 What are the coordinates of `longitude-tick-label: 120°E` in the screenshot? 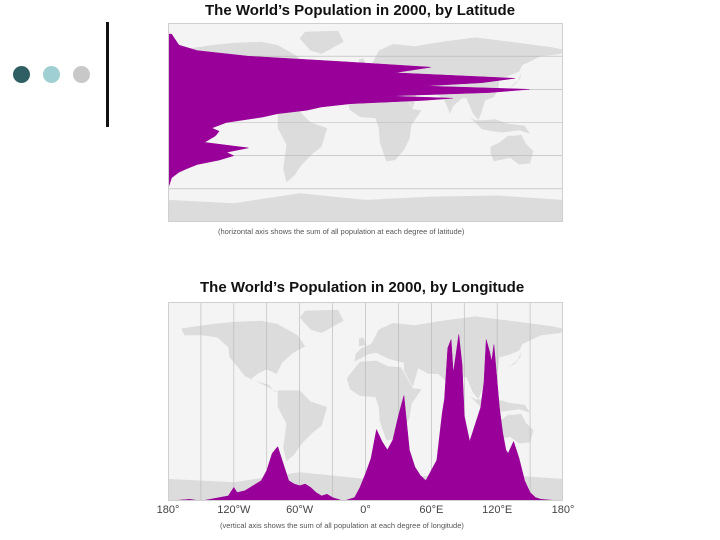 It's located at (497, 510).